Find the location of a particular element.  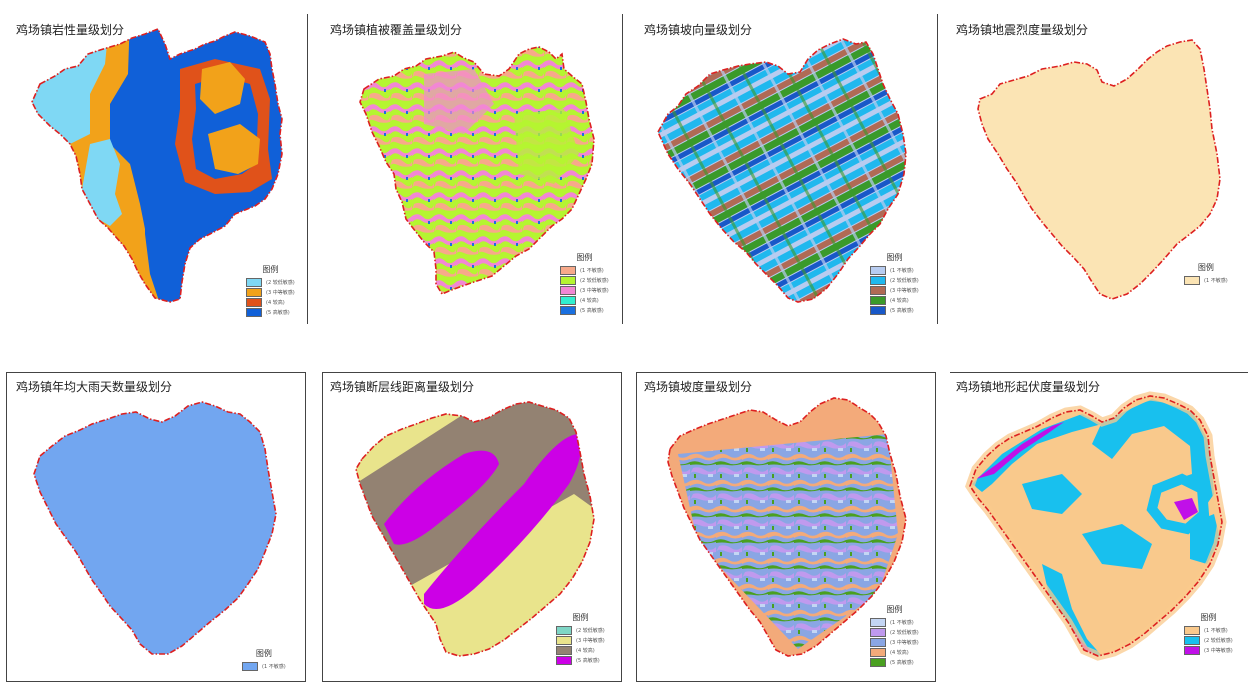

map-title: 鸡场镇坡向量级划分 is located at coordinates (698, 30).